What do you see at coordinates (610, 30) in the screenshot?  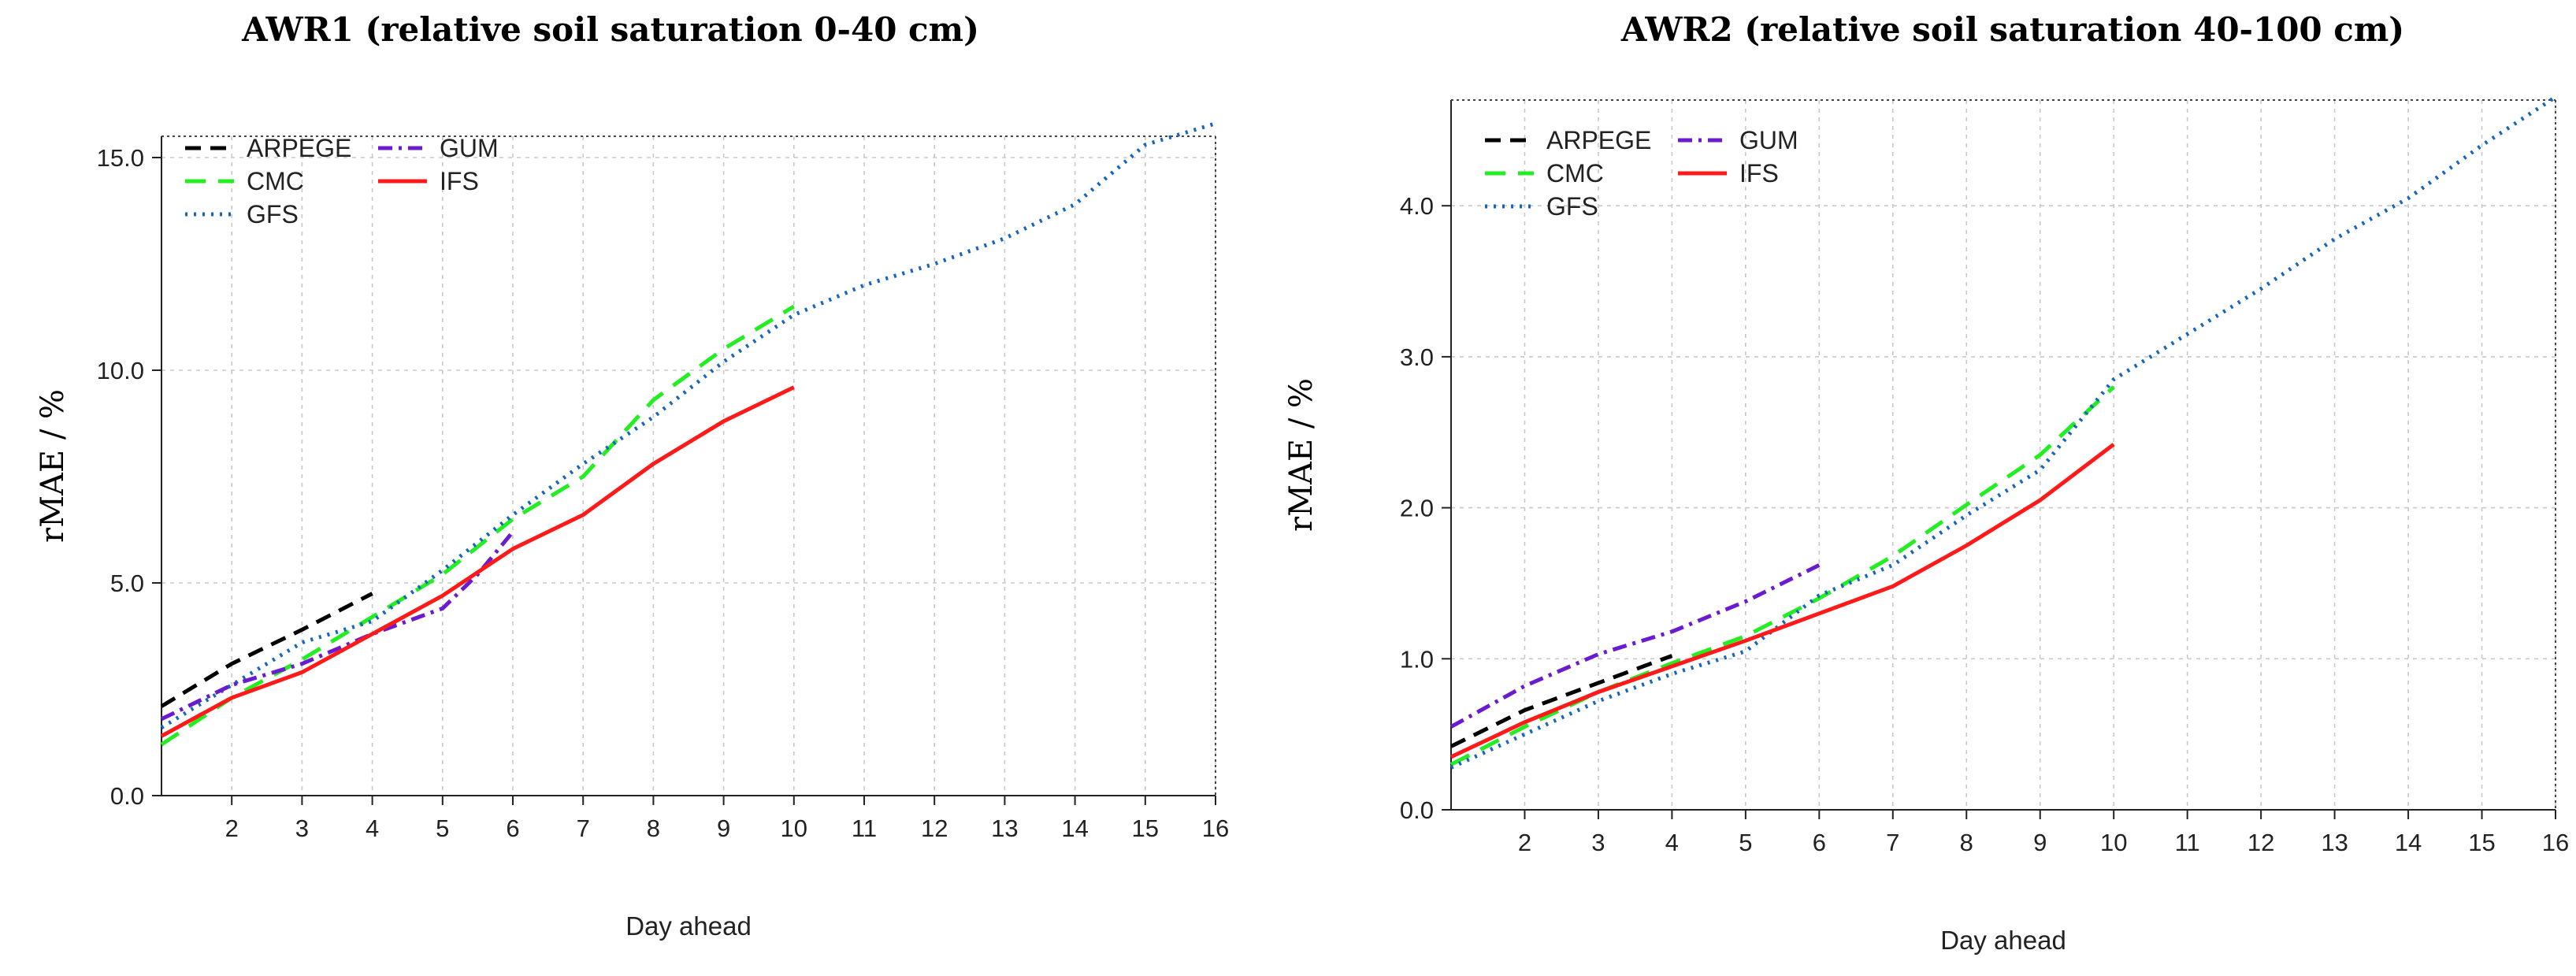 I see `chart-title: AWR1 (relative soil saturation 0-40 cm)` at bounding box center [610, 30].